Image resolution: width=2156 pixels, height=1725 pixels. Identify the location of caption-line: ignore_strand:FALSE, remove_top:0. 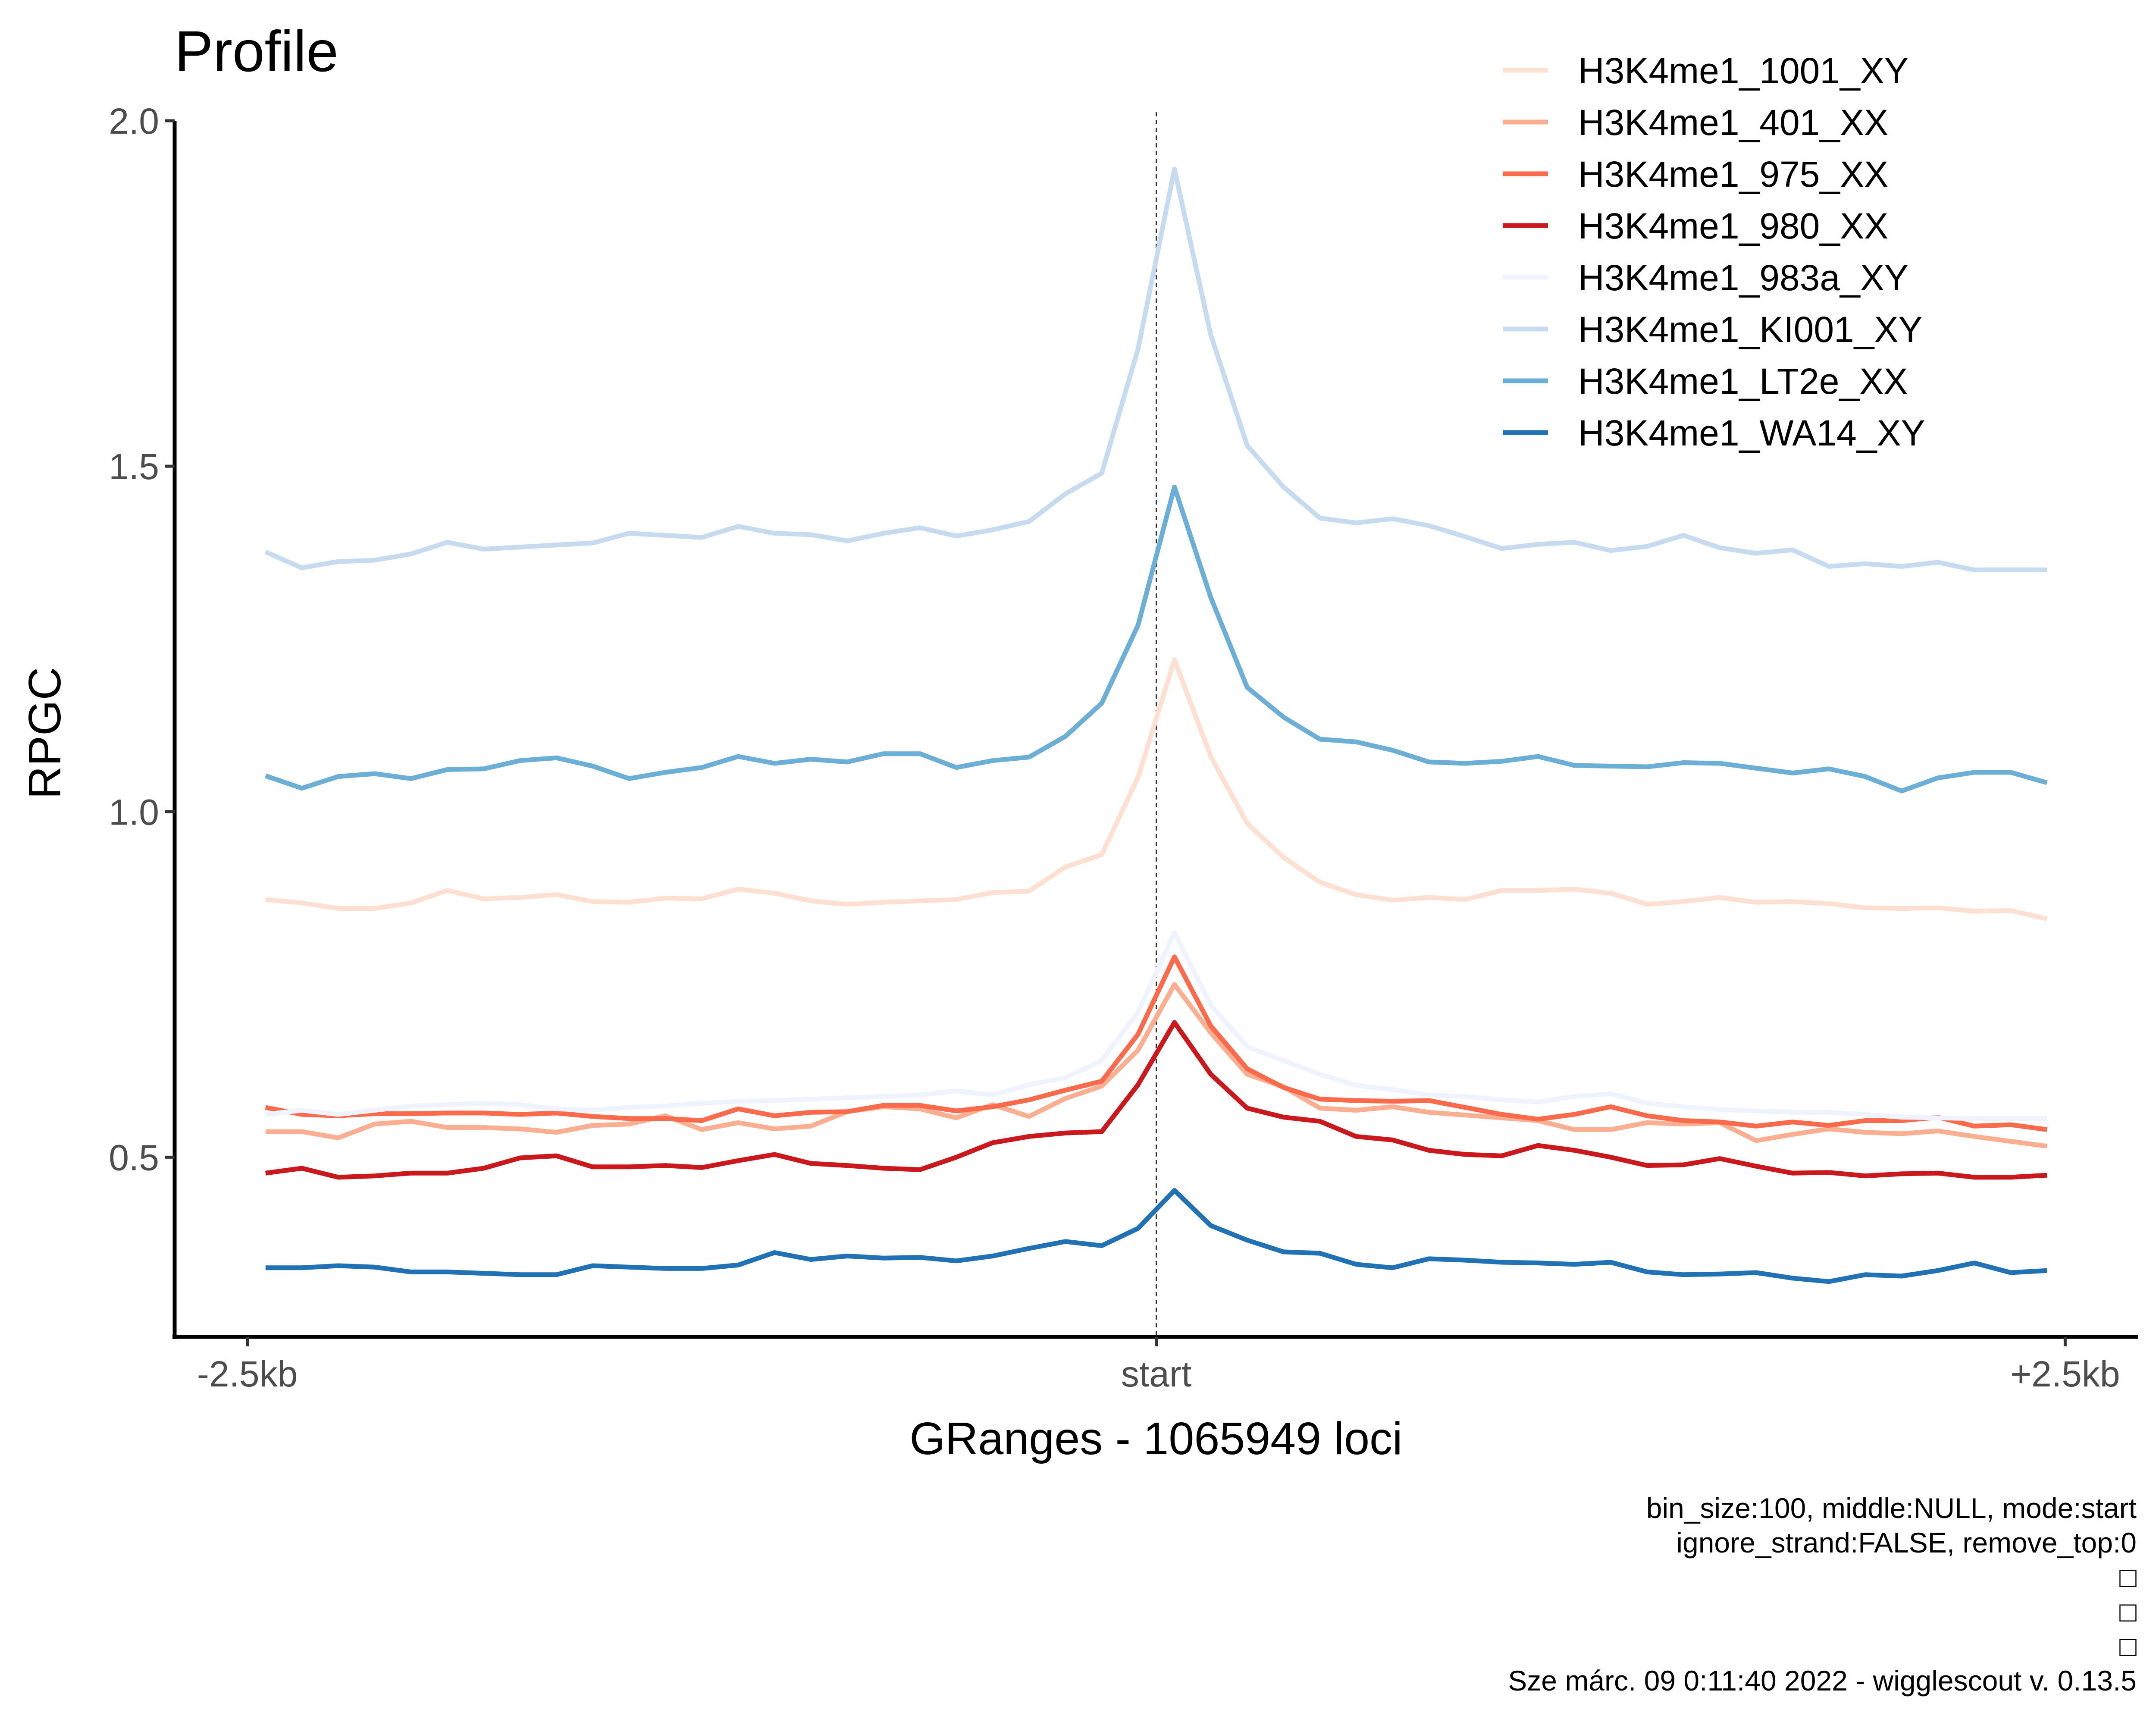
(1906, 1543).